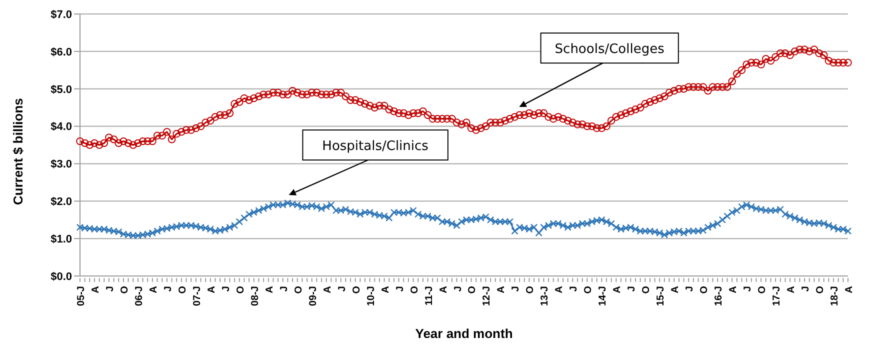 The image size is (870, 346). What do you see at coordinates (81, 296) in the screenshot?
I see `x-tick-label: 05-J` at bounding box center [81, 296].